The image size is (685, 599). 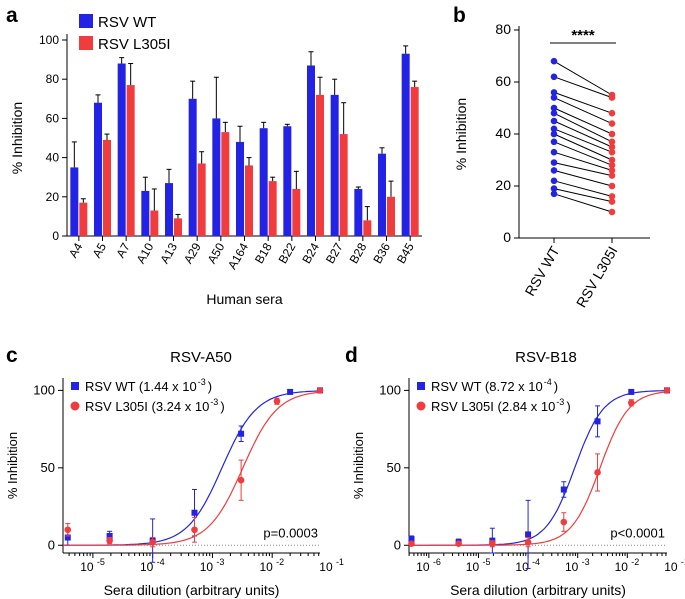 I want to click on fit-curve-rsv-l305i, so click(x=192, y=468).